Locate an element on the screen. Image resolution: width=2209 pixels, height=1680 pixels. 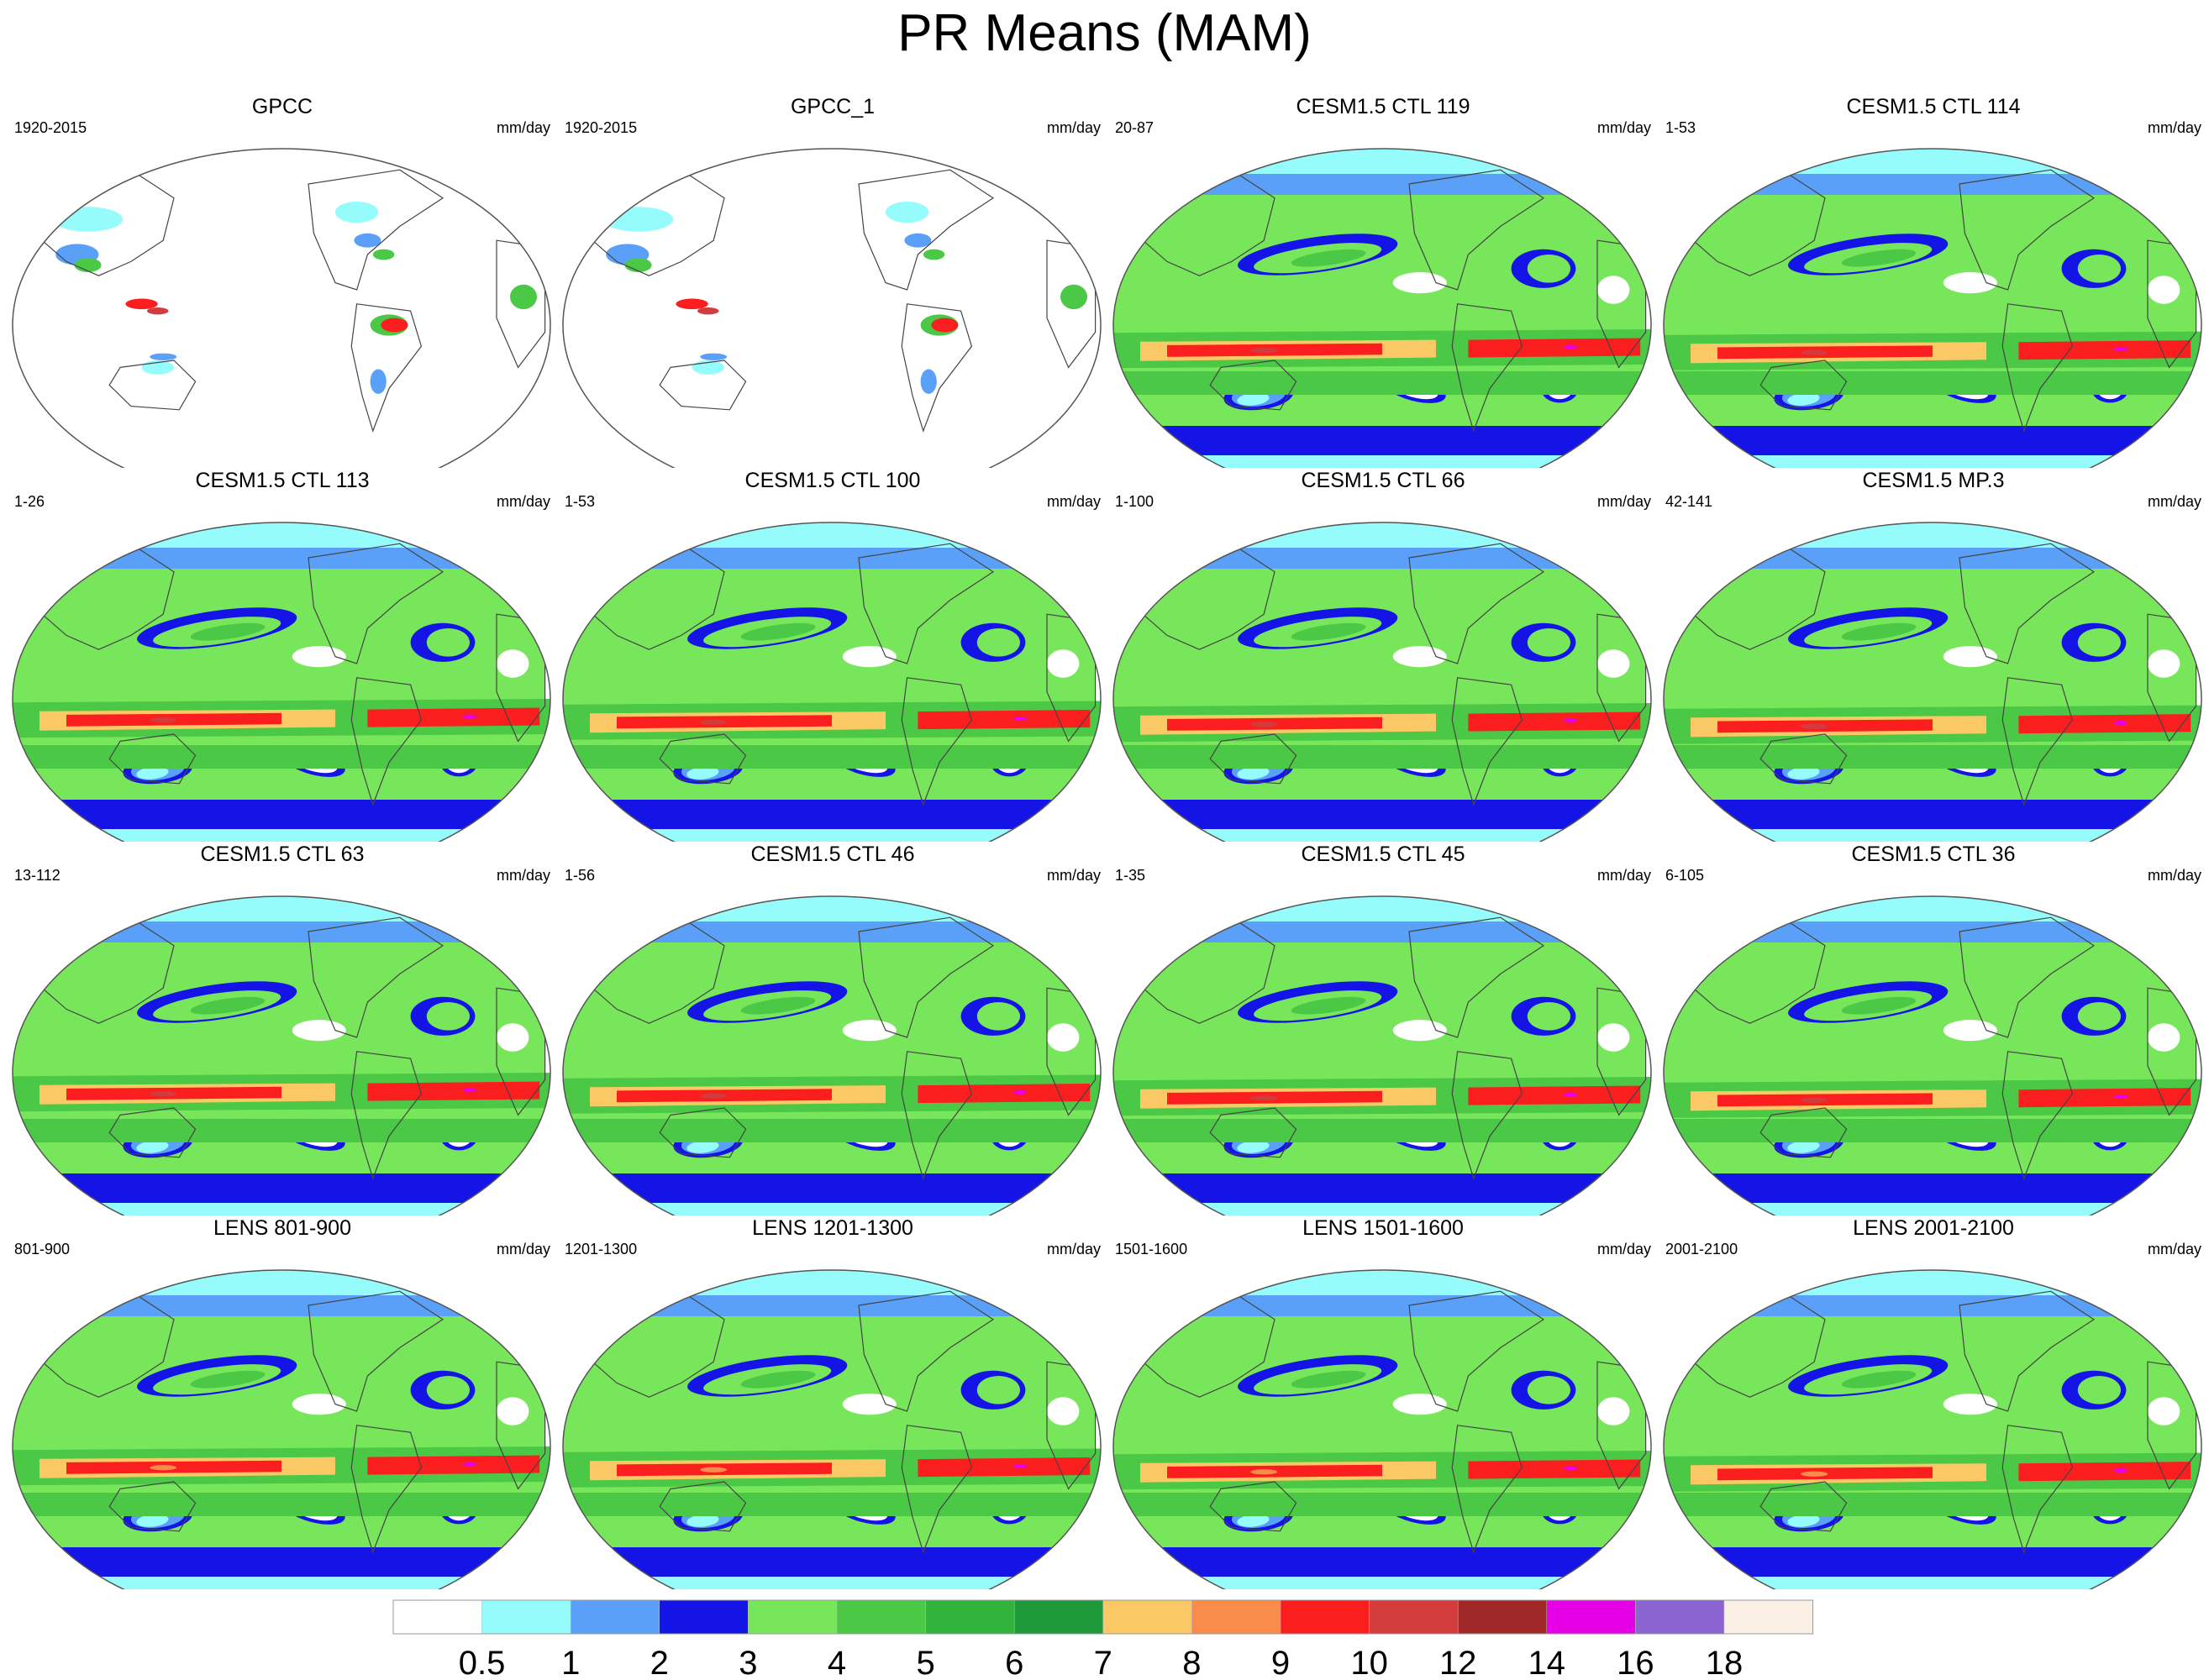
colorbar-label: 1 is located at coordinates (570, 1662).